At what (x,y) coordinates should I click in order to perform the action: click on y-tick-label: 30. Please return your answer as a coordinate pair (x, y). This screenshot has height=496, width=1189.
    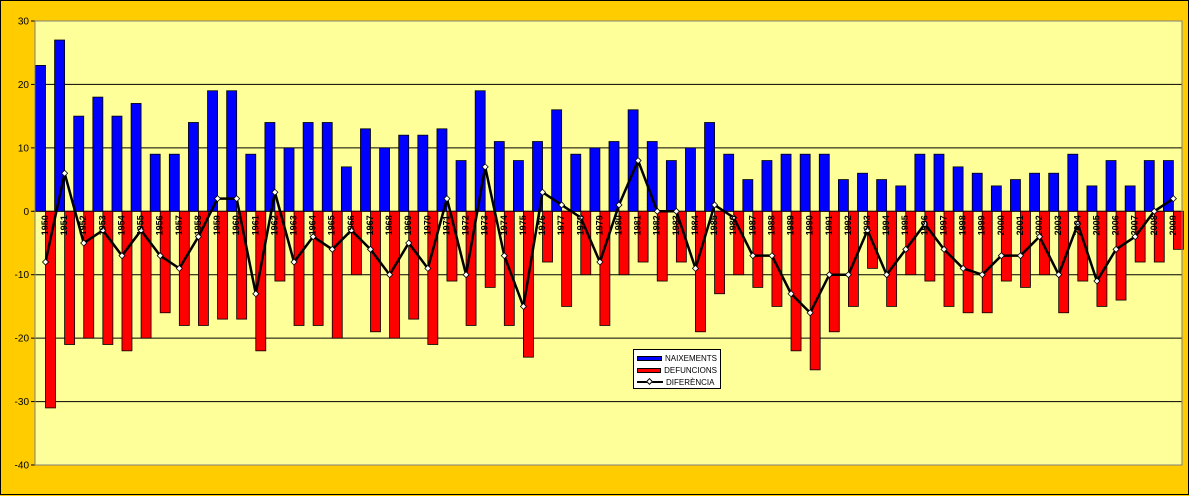
    Looking at the image, I should click on (24, 22).